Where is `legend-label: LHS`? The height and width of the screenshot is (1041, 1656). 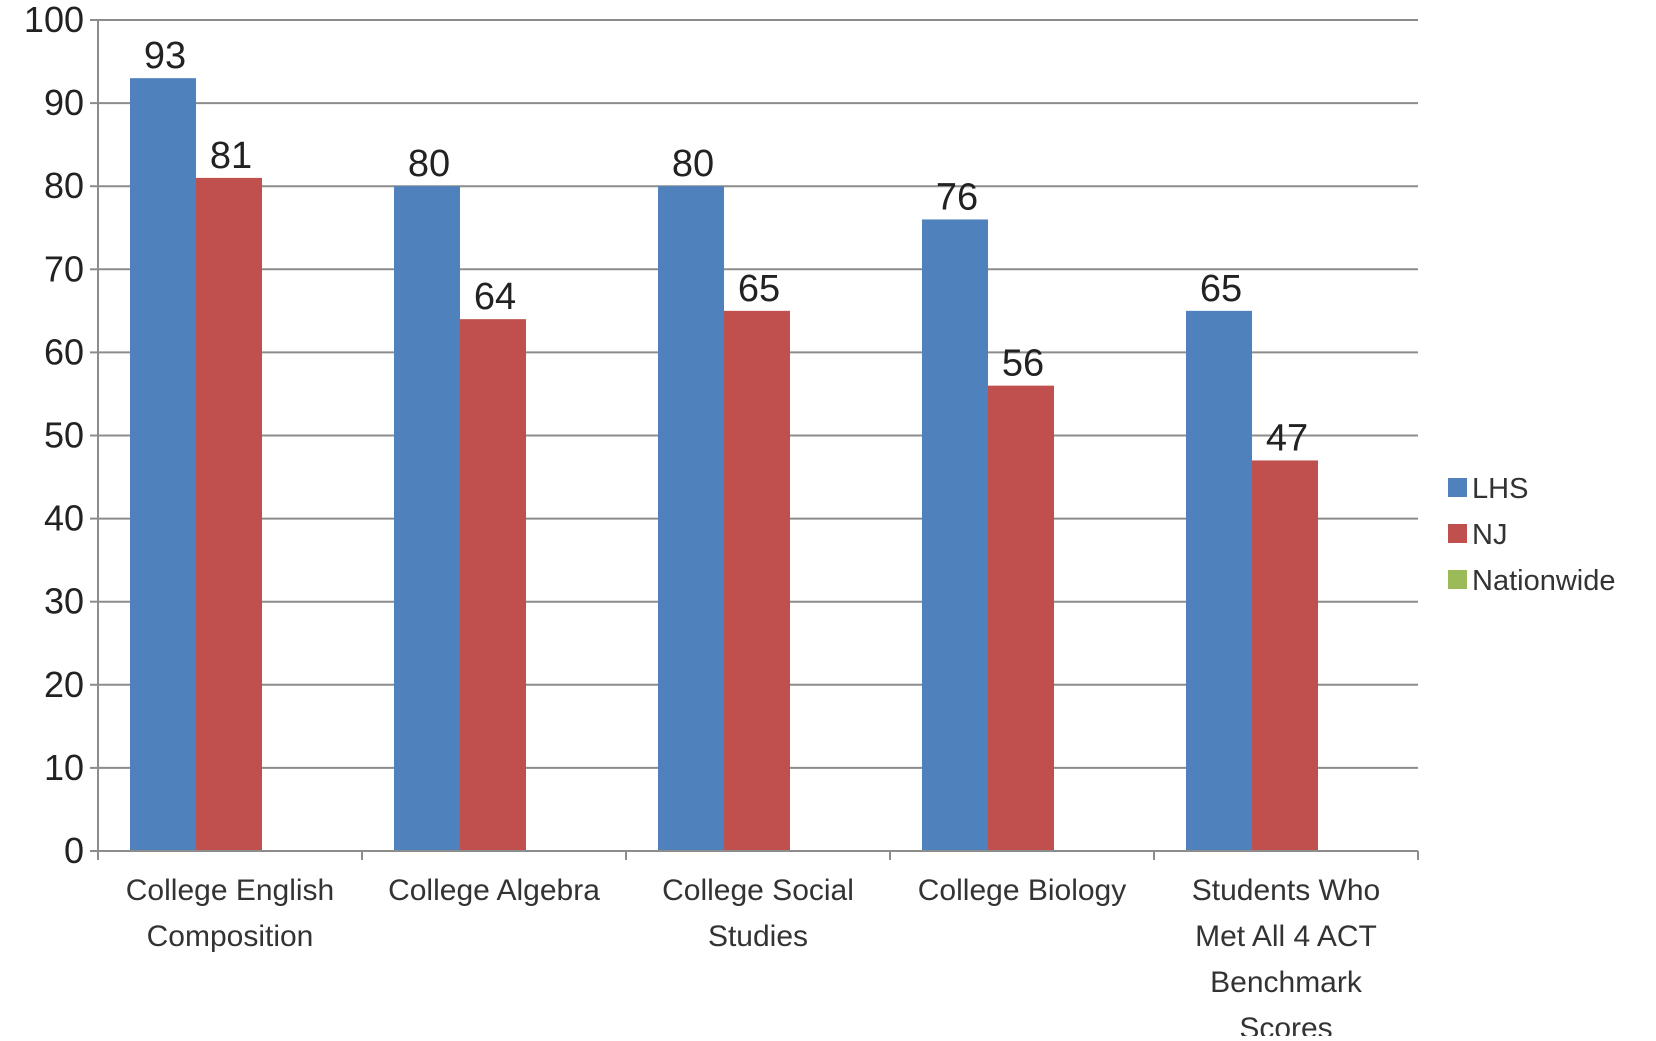 legend-label: LHS is located at coordinates (1500, 489).